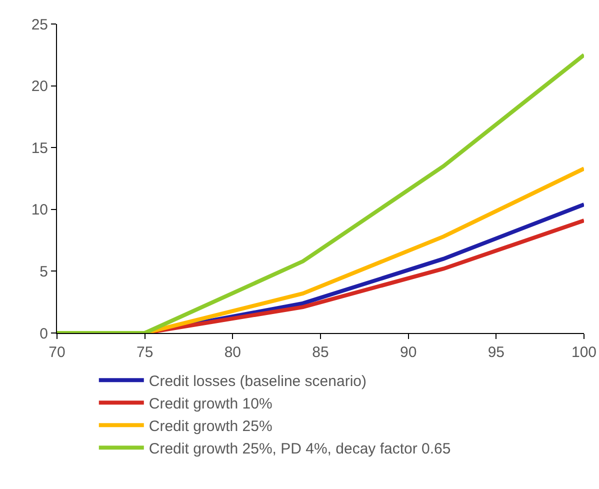  What do you see at coordinates (39, 148) in the screenshot?
I see `y-tick-label: 15` at bounding box center [39, 148].